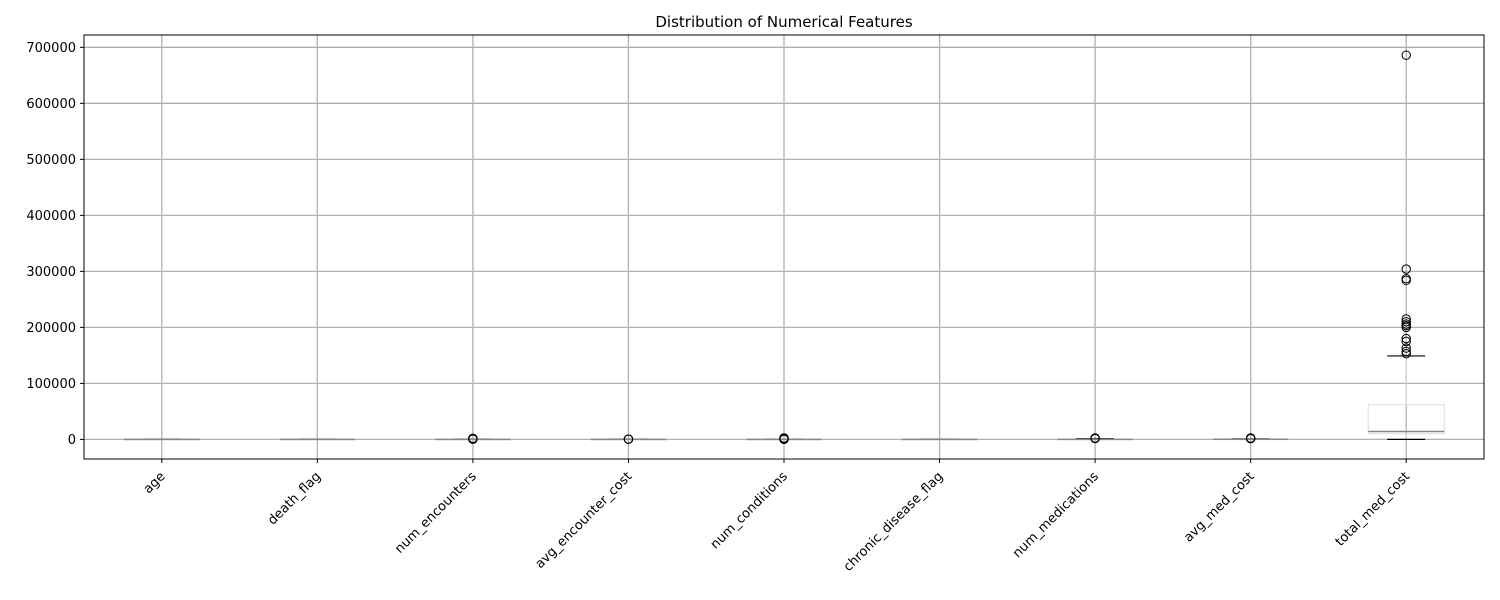 Image resolution: width=1500 pixels, height=600 pixels. What do you see at coordinates (749, 510) in the screenshot?
I see `x-tick-label: num_conditions` at bounding box center [749, 510].